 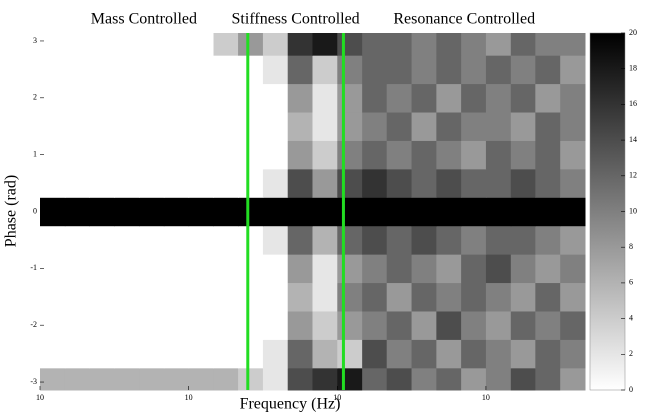 I want to click on y-tick-label: 2, so click(x=35, y=97).